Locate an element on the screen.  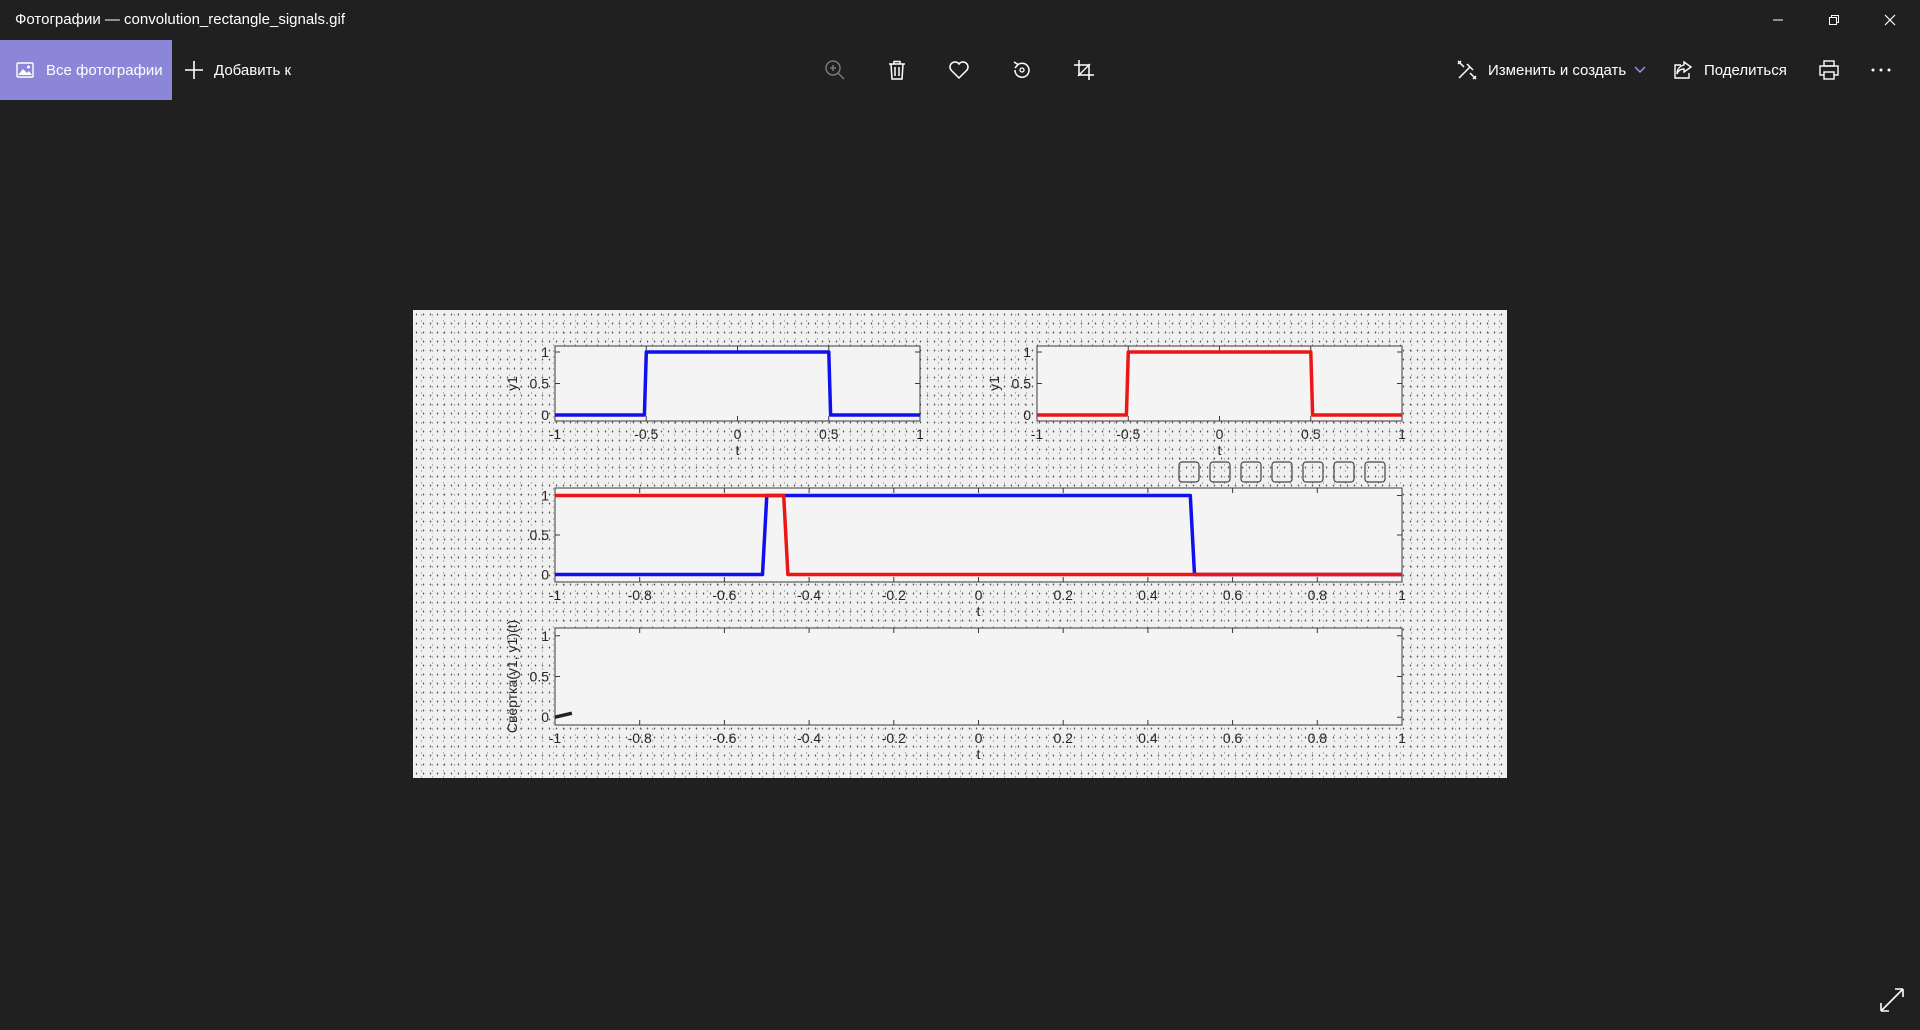
y-tick-label-2-2: 1 is located at coordinates (545, 496).